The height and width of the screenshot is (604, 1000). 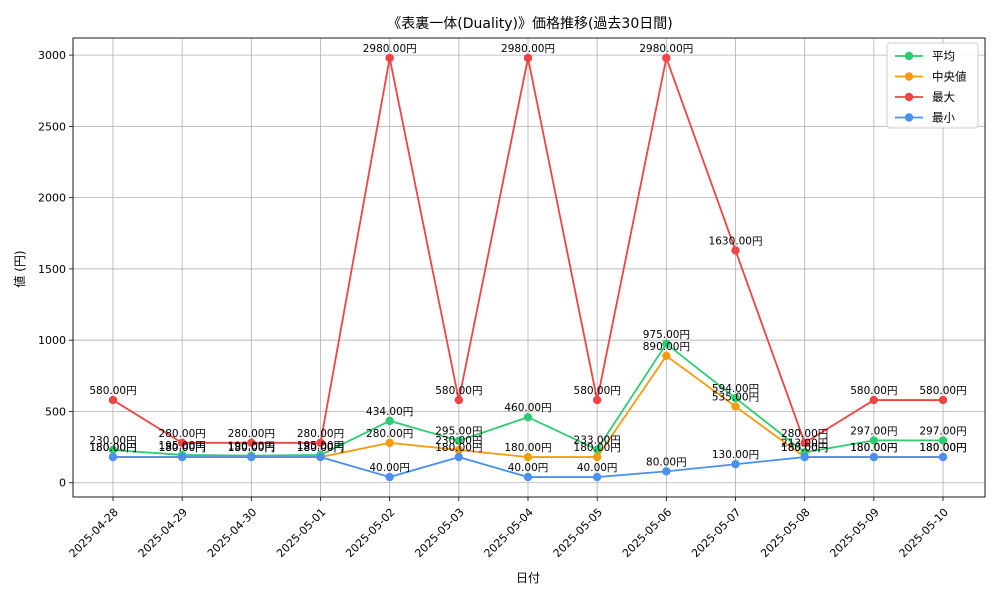 I want to click on x-tick-label: 2025-04-30, so click(x=232, y=533).